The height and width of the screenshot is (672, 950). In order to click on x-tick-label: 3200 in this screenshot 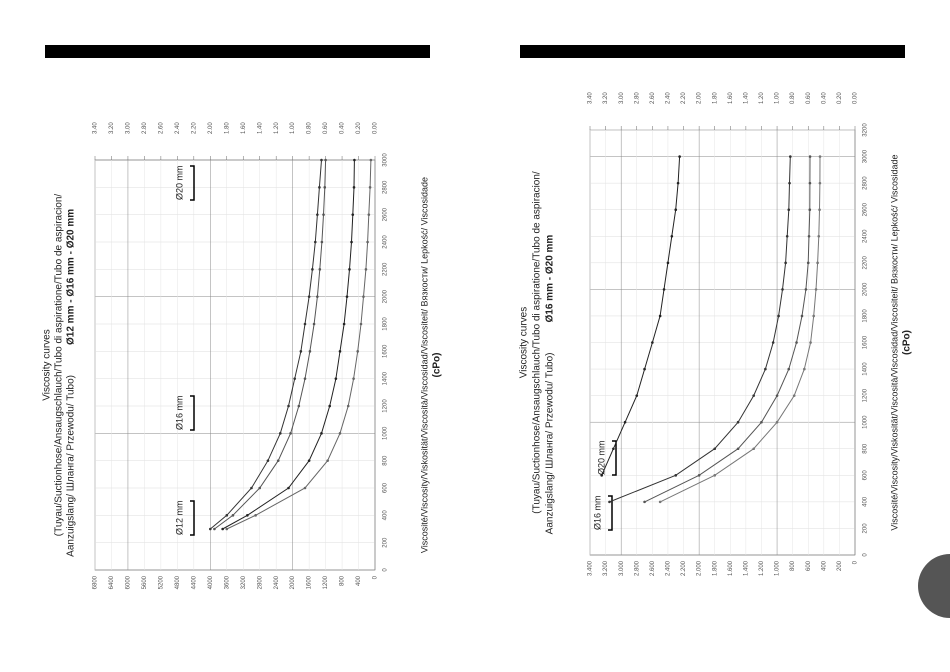, I will do `click(866, 130)`.